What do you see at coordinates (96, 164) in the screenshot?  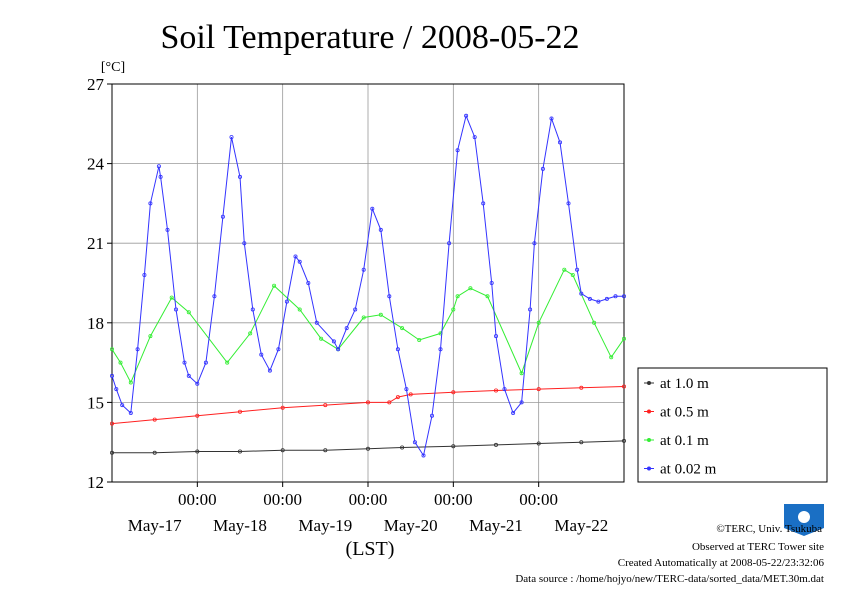 I see `y-tick-label: 24` at bounding box center [96, 164].